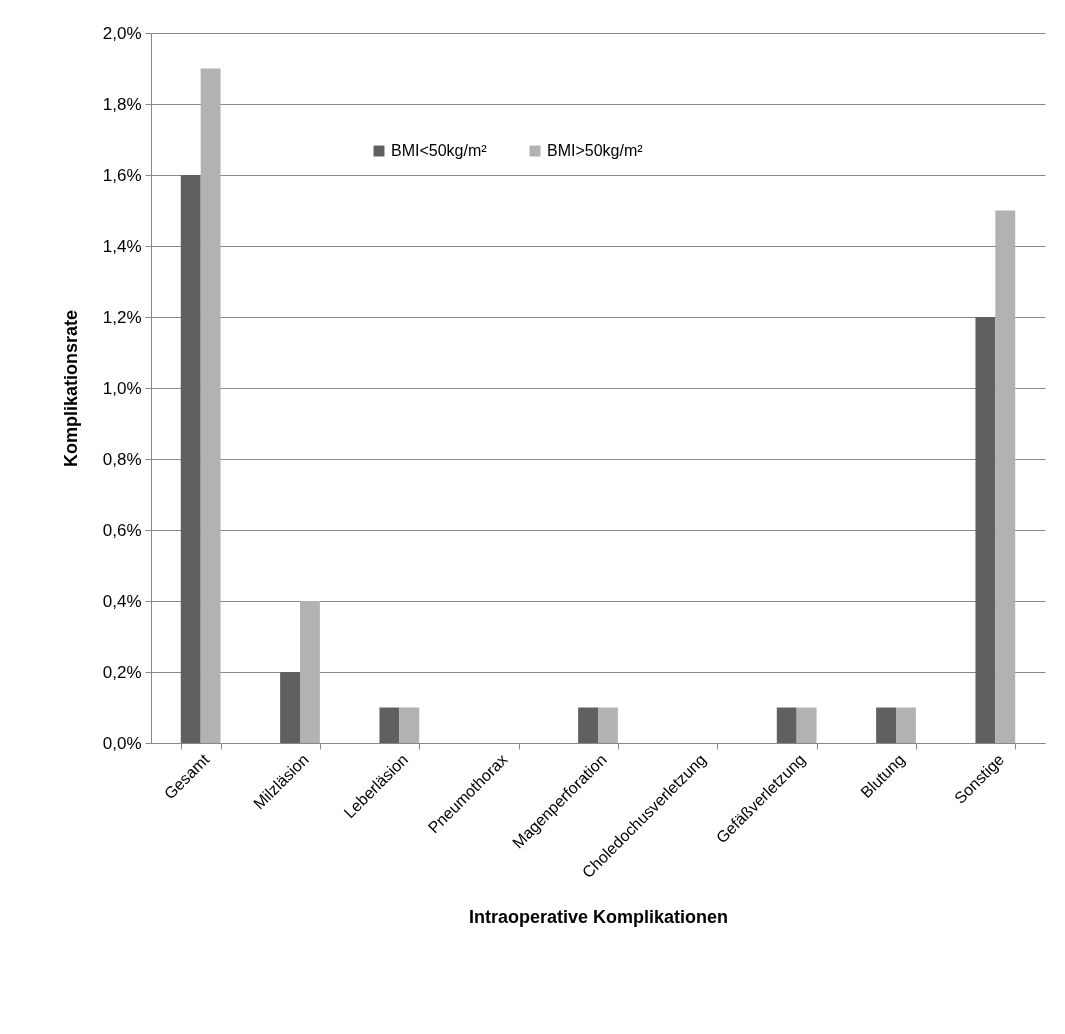  Describe the element at coordinates (122, 33) in the screenshot. I see `y-tick-label: 2,0%` at that location.